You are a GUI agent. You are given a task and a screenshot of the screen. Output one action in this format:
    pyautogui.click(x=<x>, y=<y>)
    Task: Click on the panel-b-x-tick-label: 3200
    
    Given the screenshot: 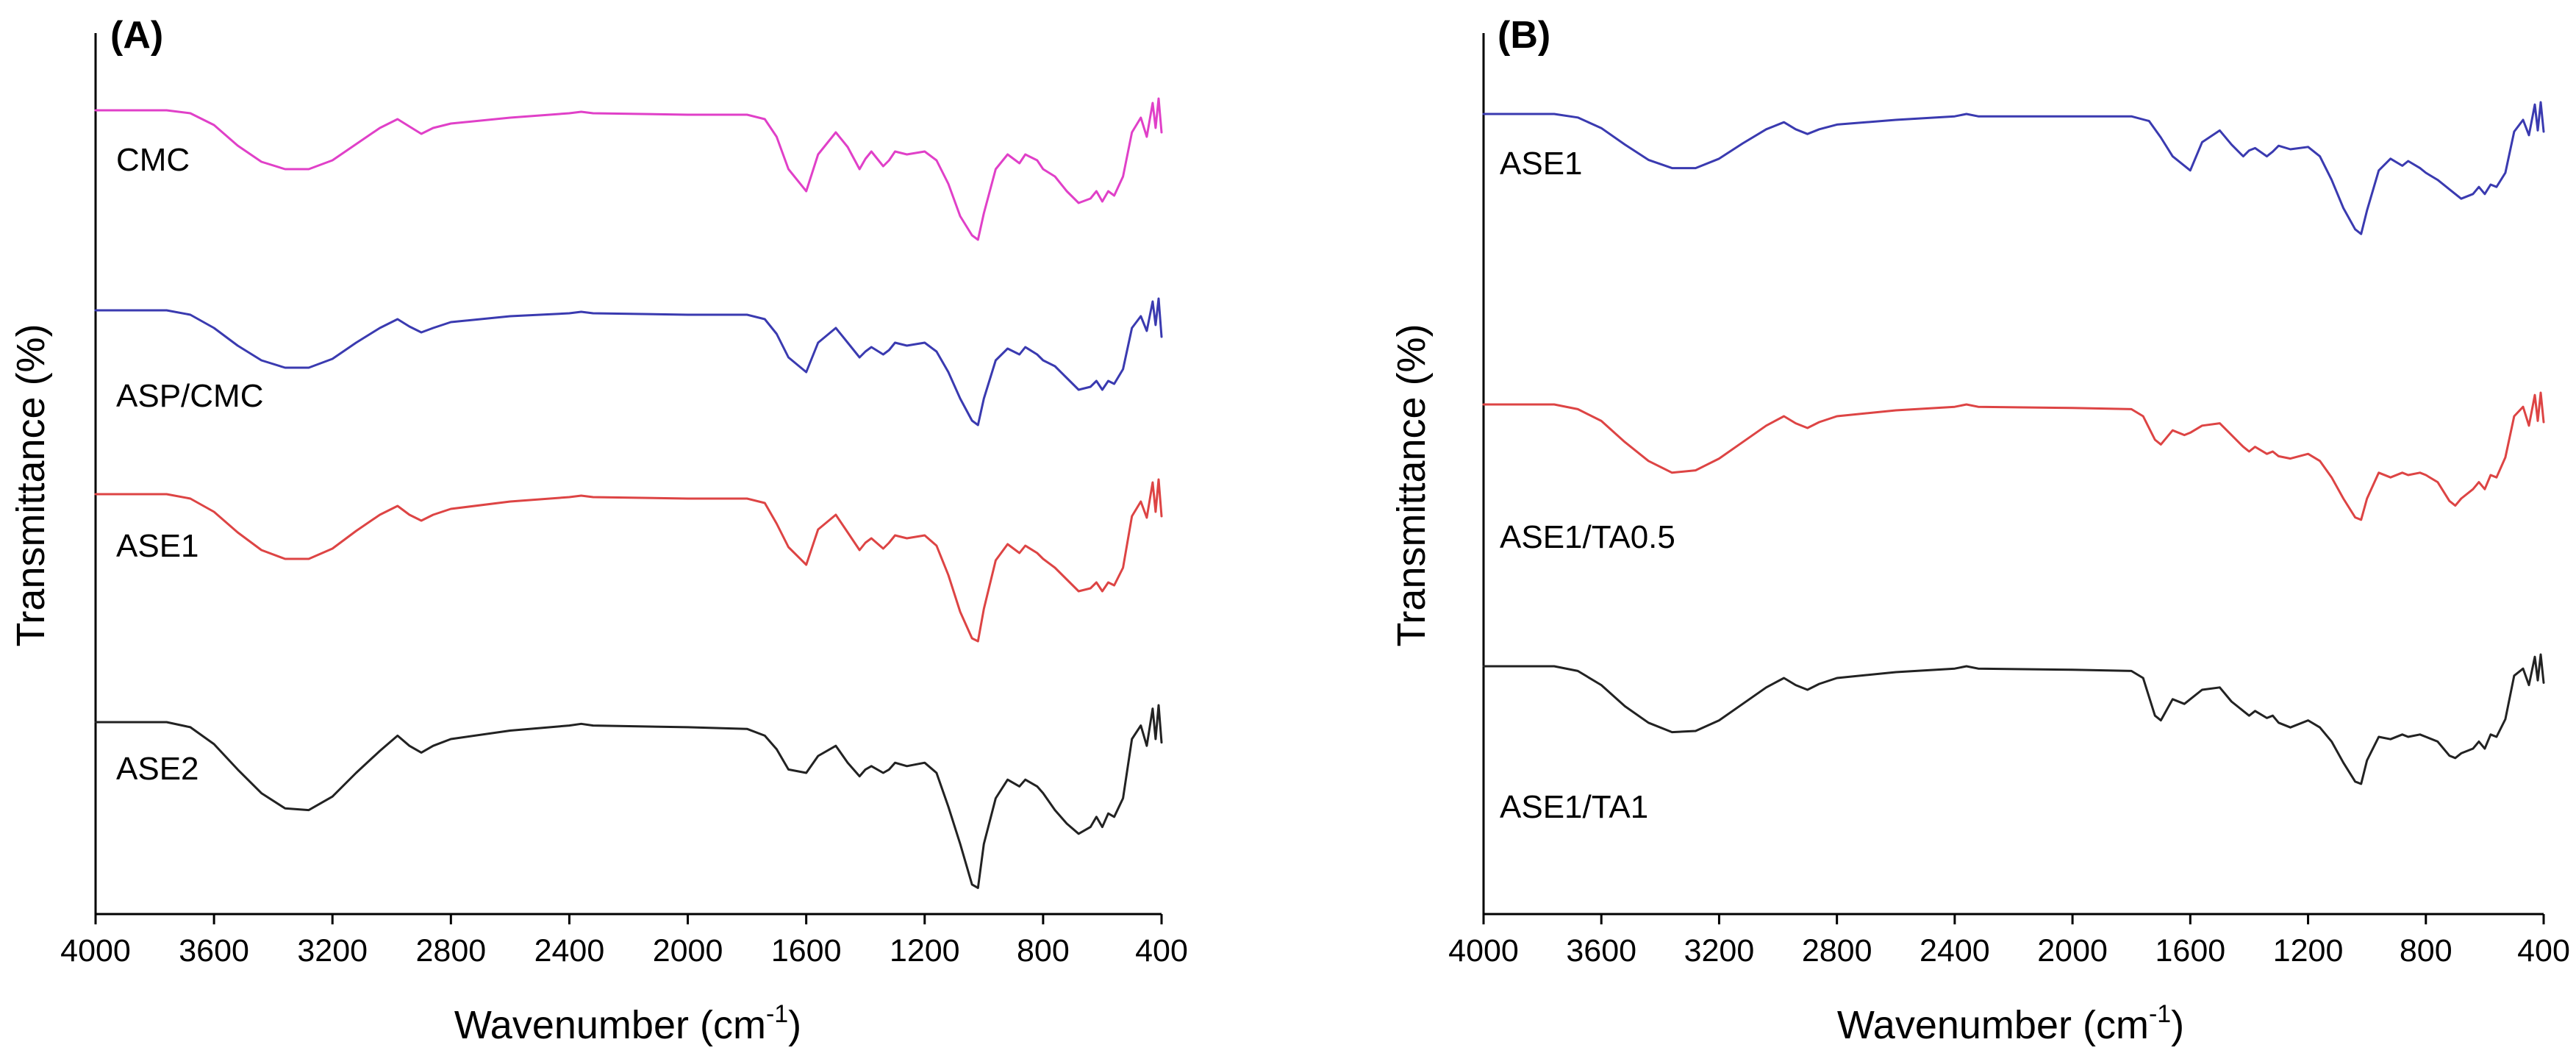 What is the action you would take?
    pyautogui.click(x=1720, y=950)
    